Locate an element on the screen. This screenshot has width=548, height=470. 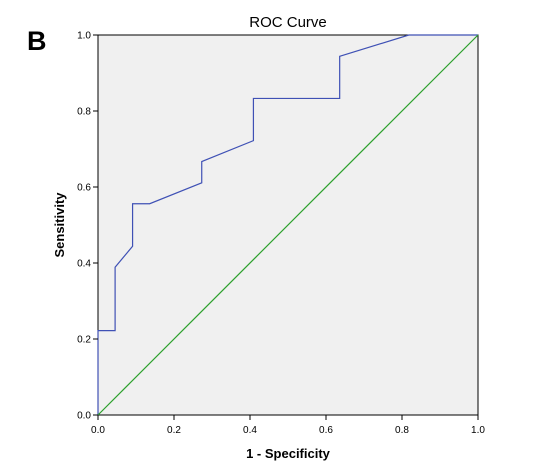
x-tick-label: 0.8 is located at coordinates (402, 430).